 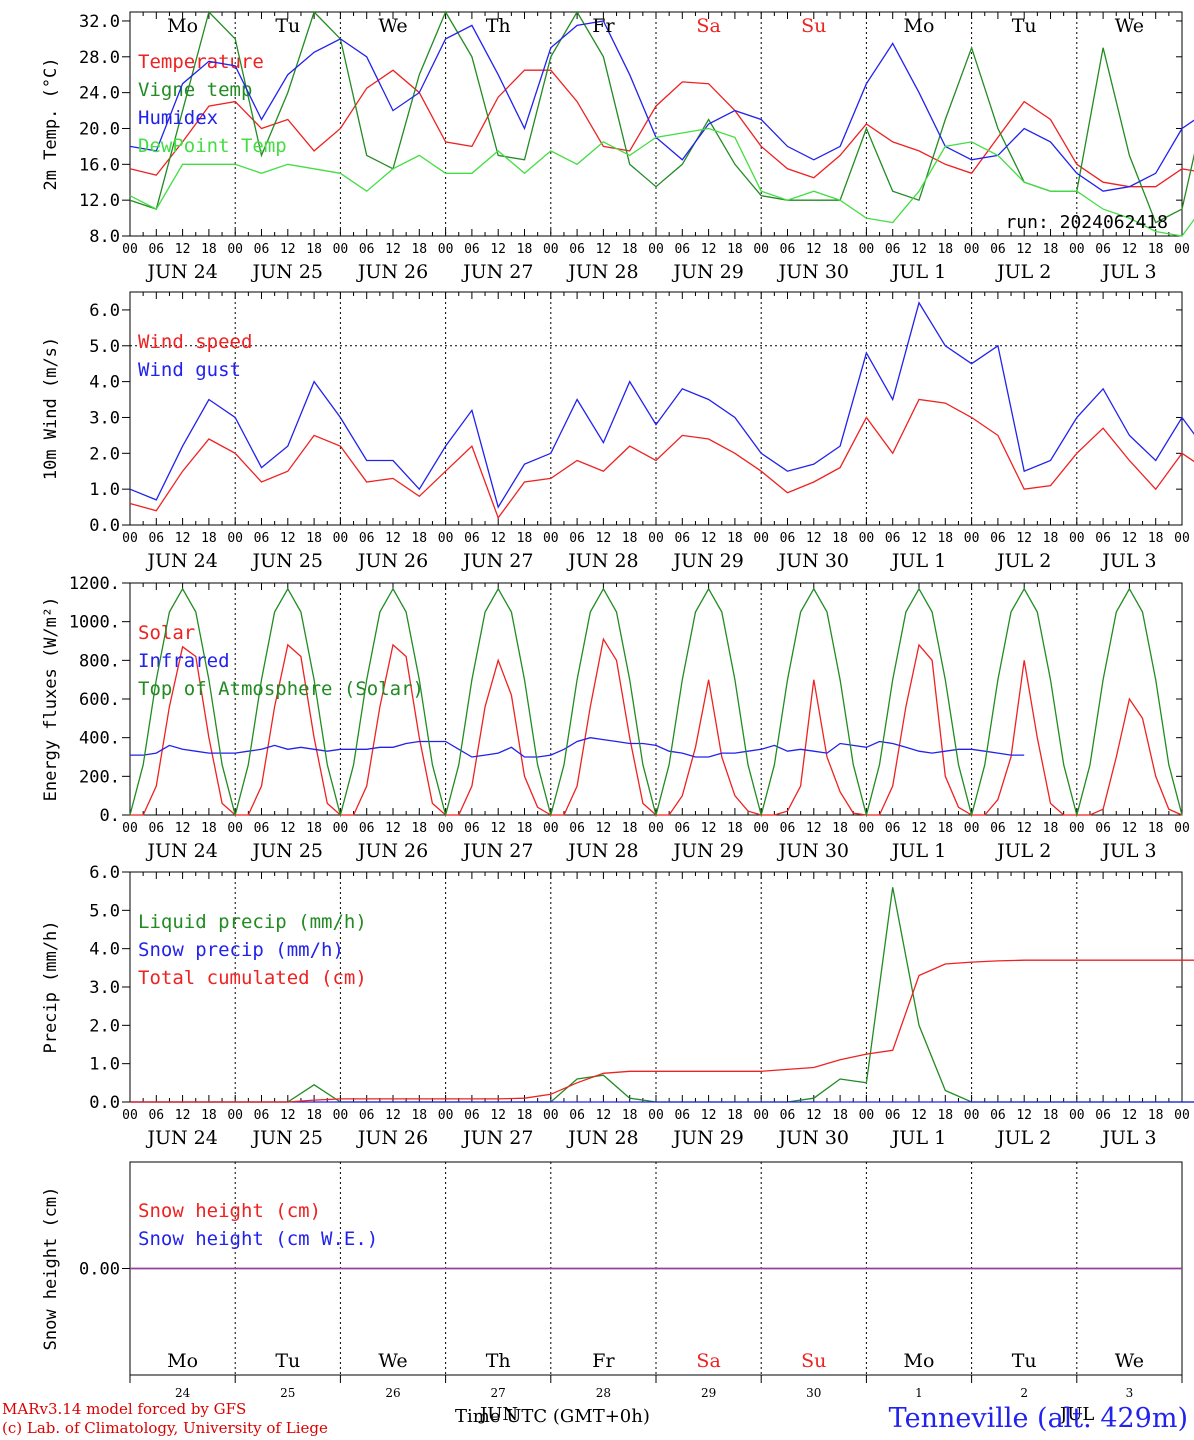 What do you see at coordinates (195, 342) in the screenshot?
I see `legend-entry: Wind speed` at bounding box center [195, 342].